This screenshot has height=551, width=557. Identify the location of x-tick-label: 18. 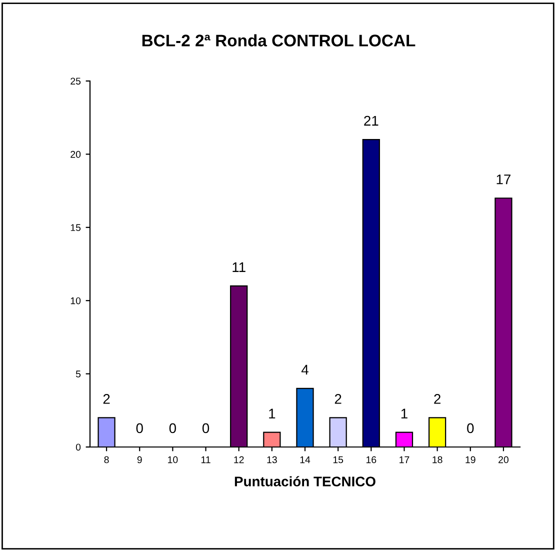
(437, 460).